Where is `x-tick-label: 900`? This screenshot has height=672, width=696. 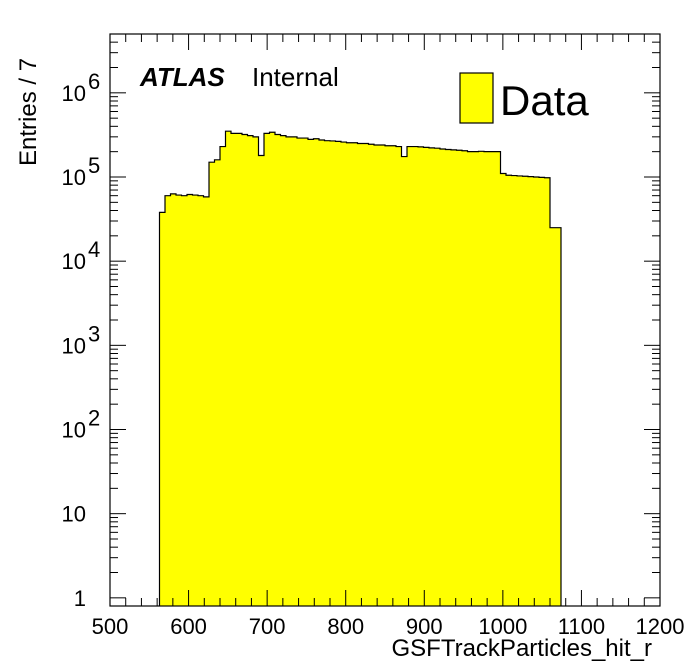 x-tick-label: 900 is located at coordinates (424, 626).